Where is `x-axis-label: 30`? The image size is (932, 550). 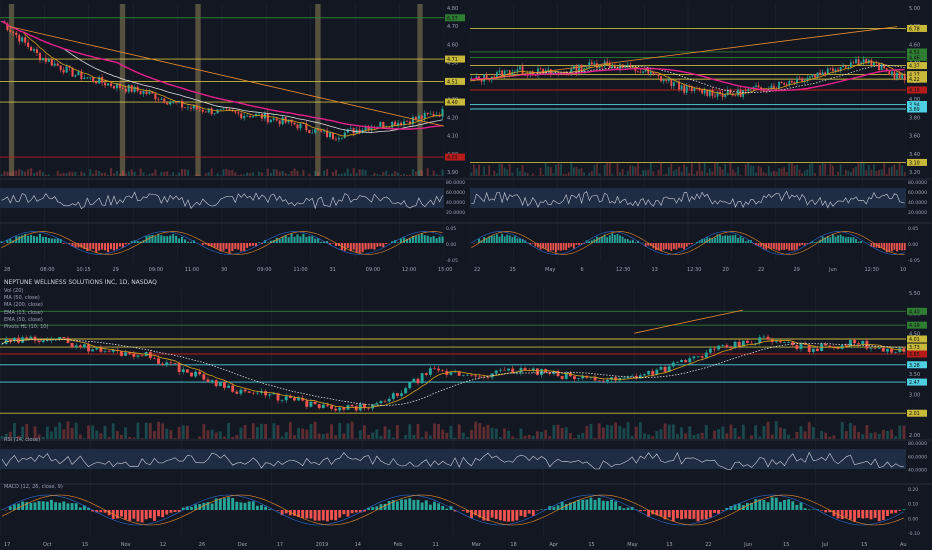
x-axis-label: 30 is located at coordinates (224, 270).